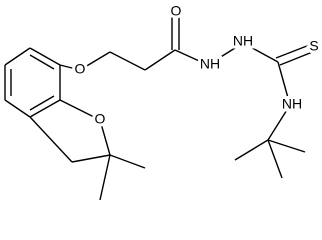 This screenshot has height=240, width=322. Describe the element at coordinates (313, 46) in the screenshot. I see `atom-label: S` at that location.